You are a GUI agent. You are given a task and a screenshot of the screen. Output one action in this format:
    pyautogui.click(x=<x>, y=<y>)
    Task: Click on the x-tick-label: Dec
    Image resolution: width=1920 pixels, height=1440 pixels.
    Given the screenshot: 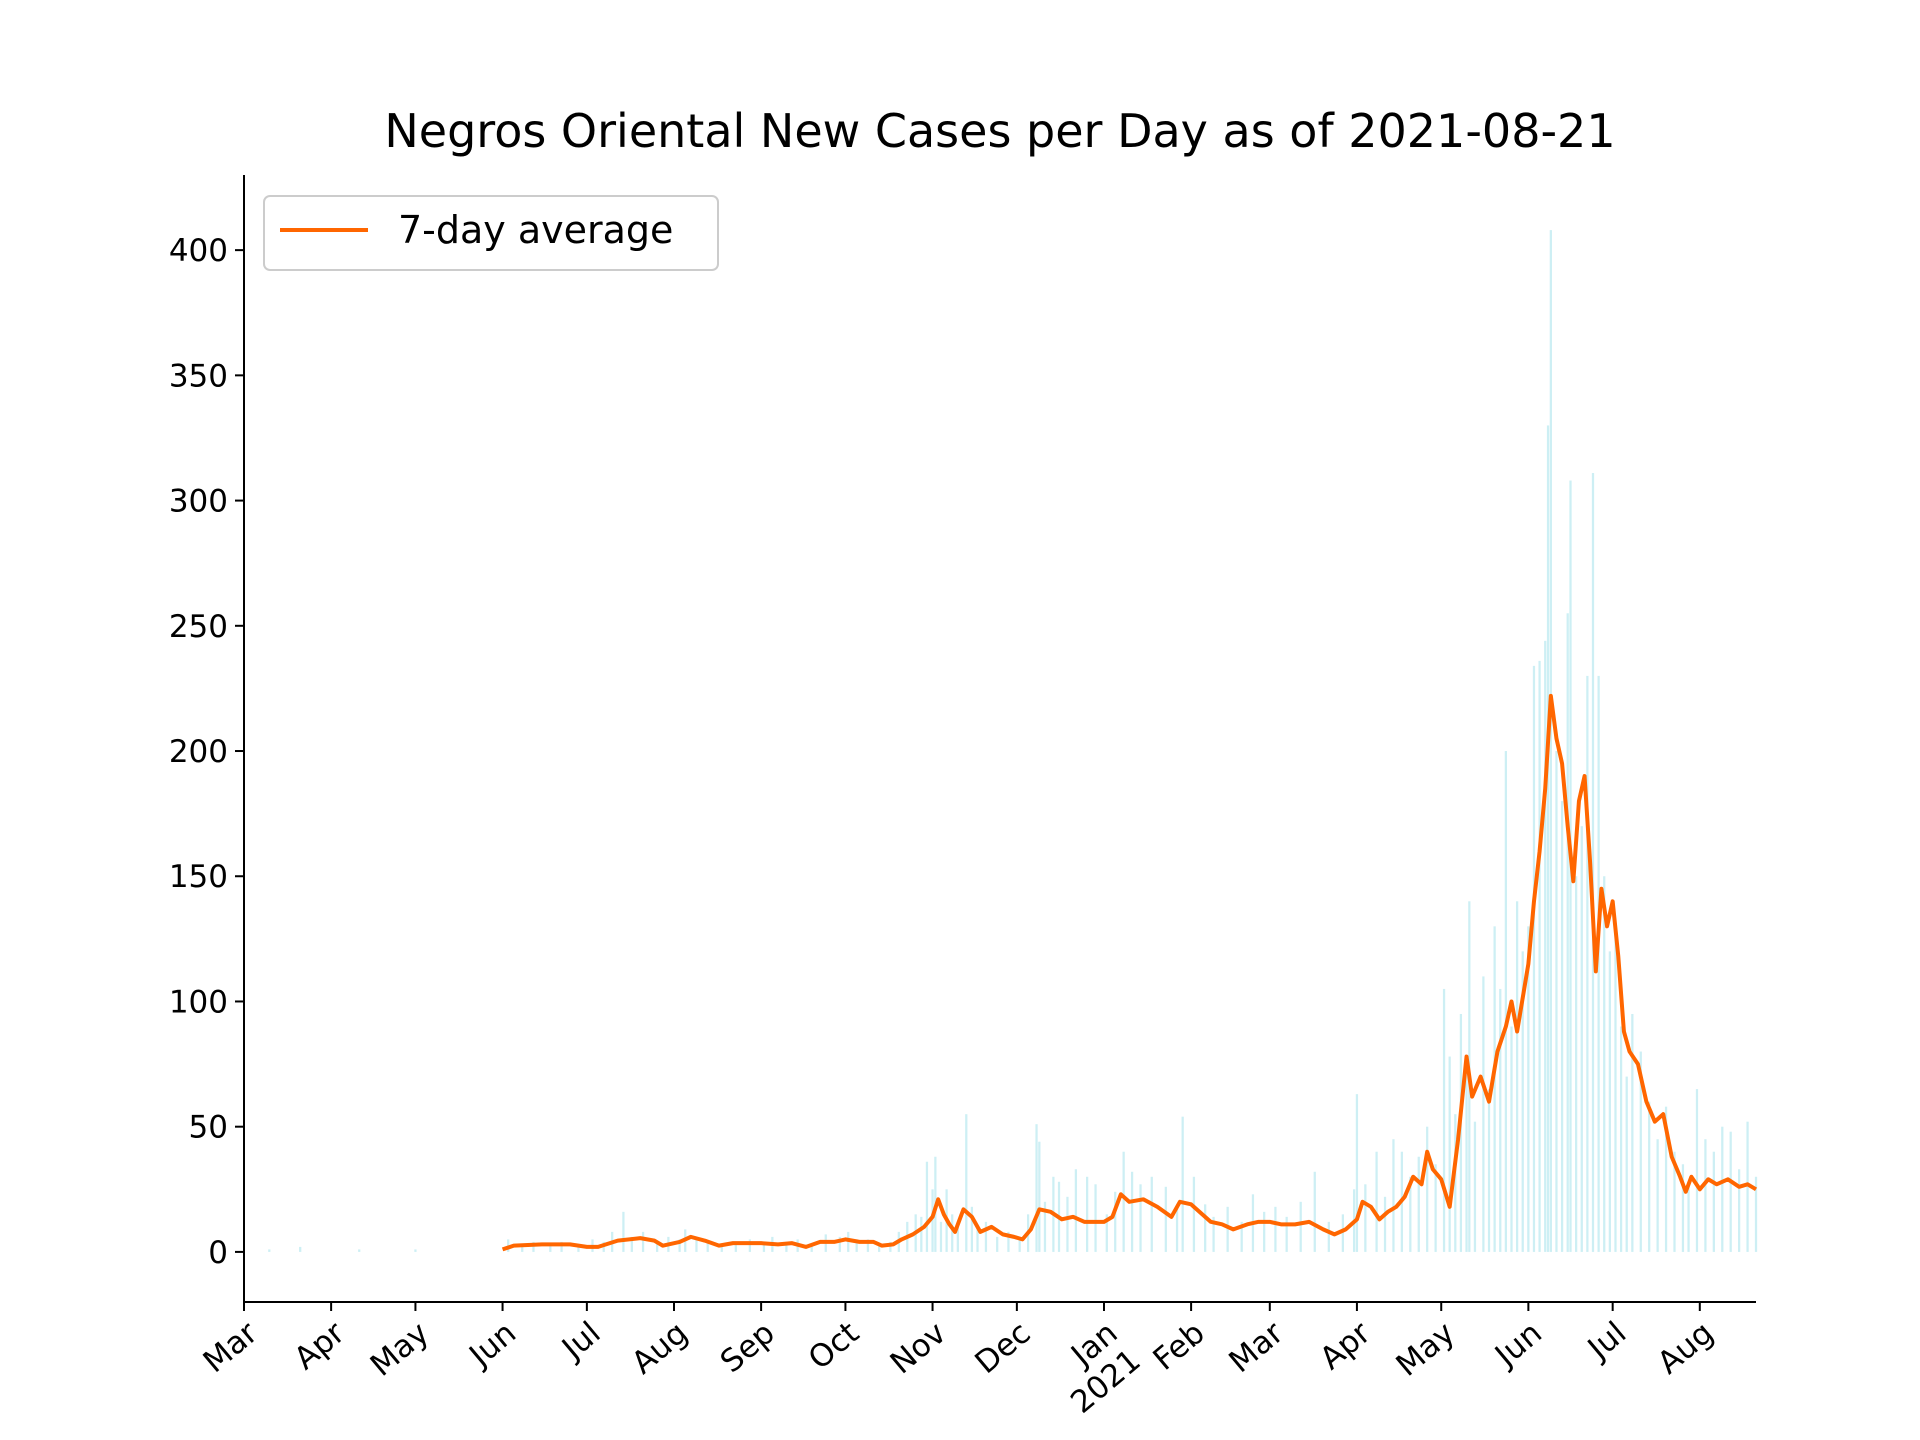 What is the action you would take?
    pyautogui.click(x=1002, y=1348)
    